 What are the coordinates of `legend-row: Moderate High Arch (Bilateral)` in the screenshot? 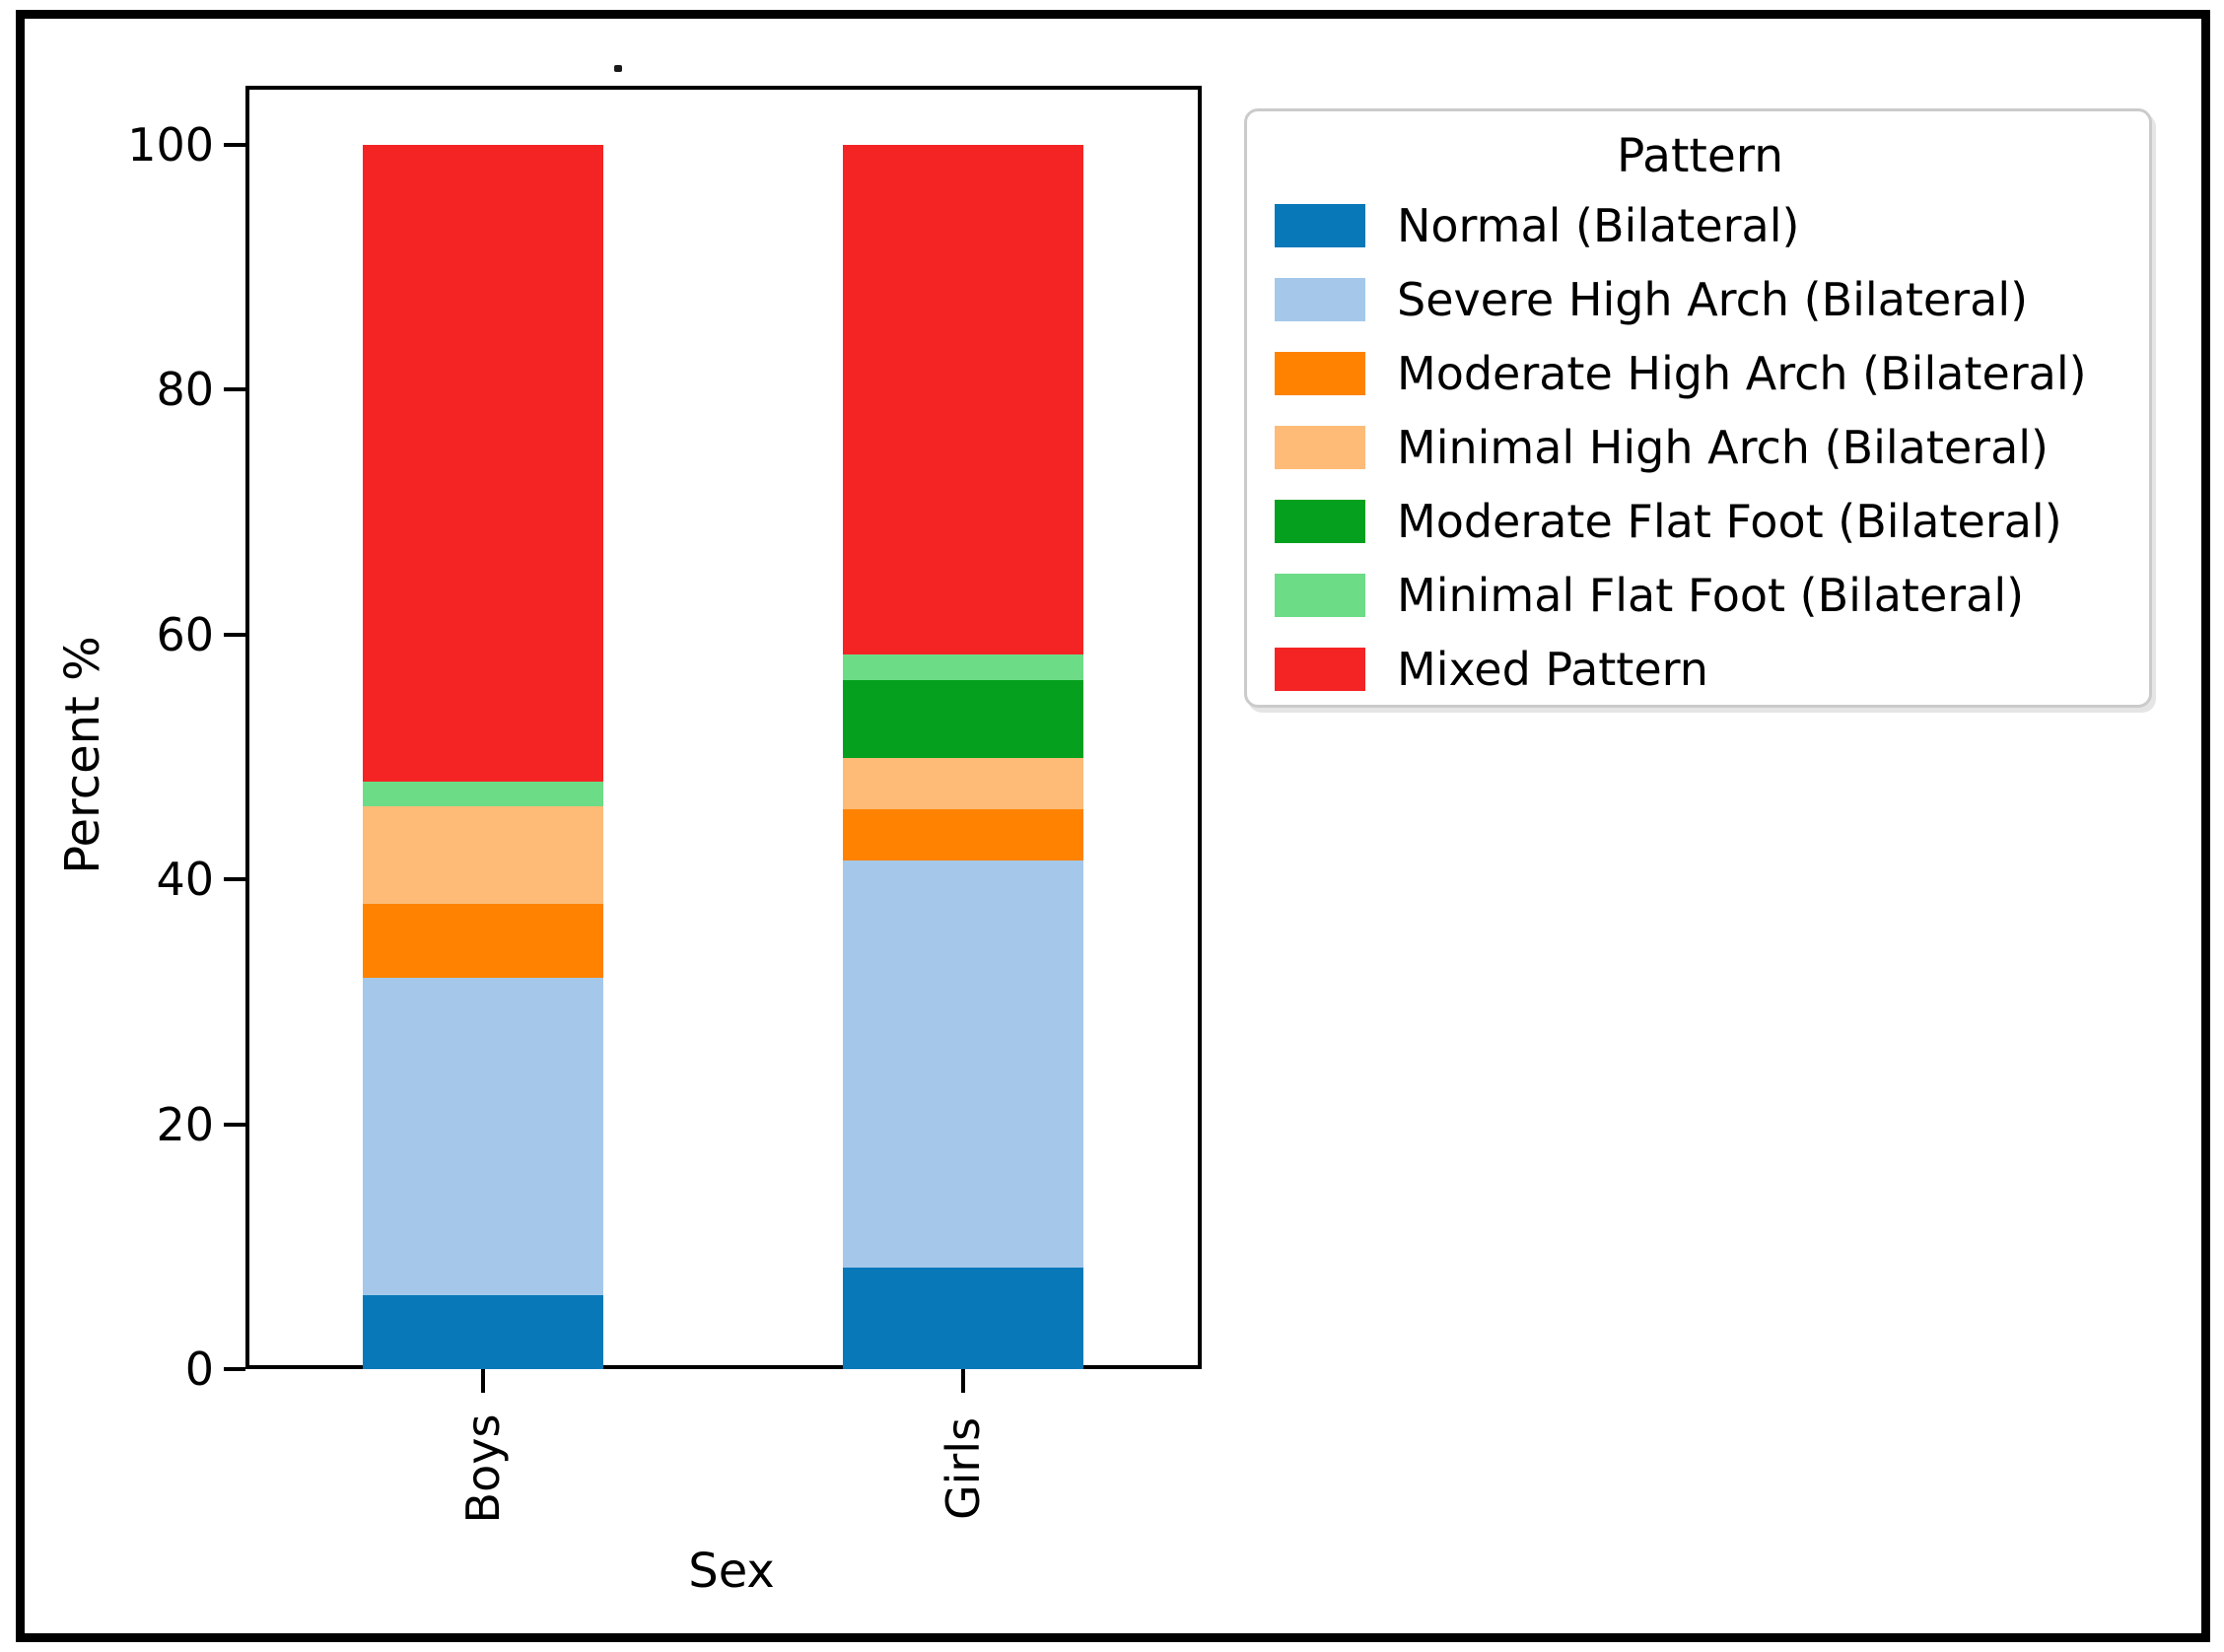 It's located at (1700, 373).